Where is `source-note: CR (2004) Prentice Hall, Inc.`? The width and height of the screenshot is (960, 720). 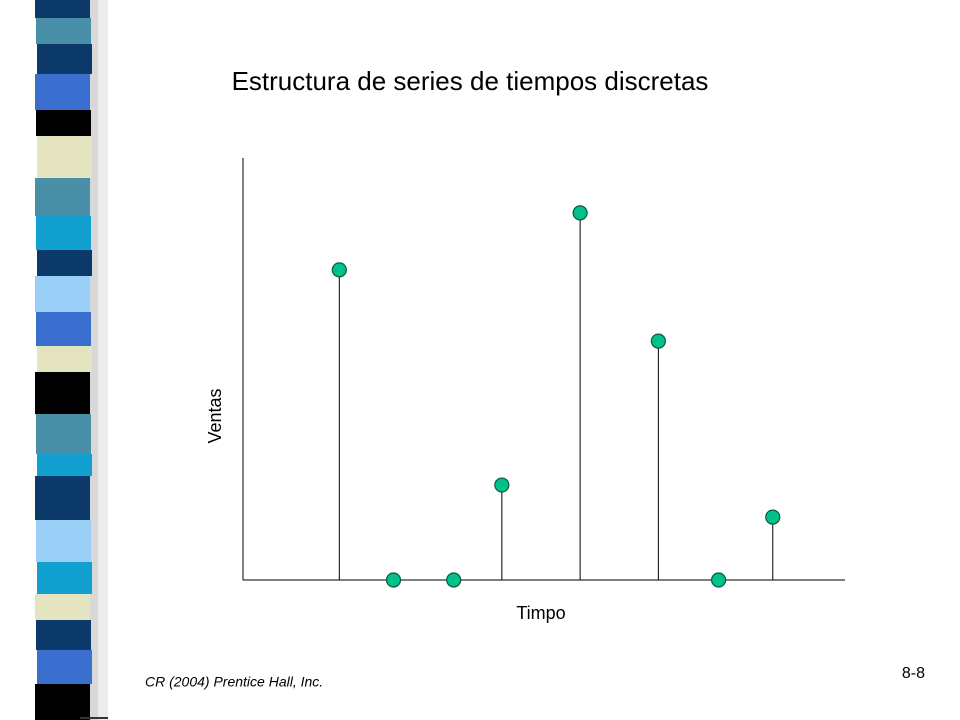
source-note: CR (2004) Prentice Hall, Inc. is located at coordinates (234, 682).